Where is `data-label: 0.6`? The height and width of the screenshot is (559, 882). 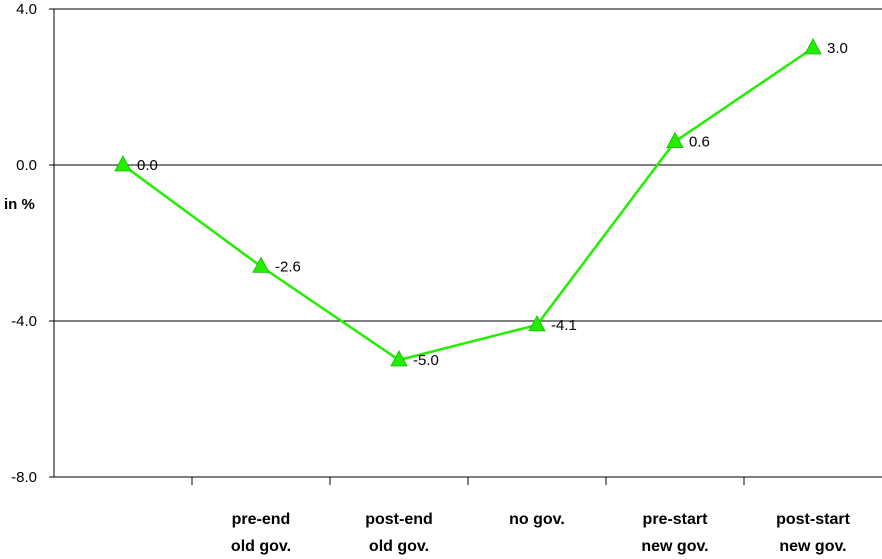 data-label: 0.6 is located at coordinates (699, 142).